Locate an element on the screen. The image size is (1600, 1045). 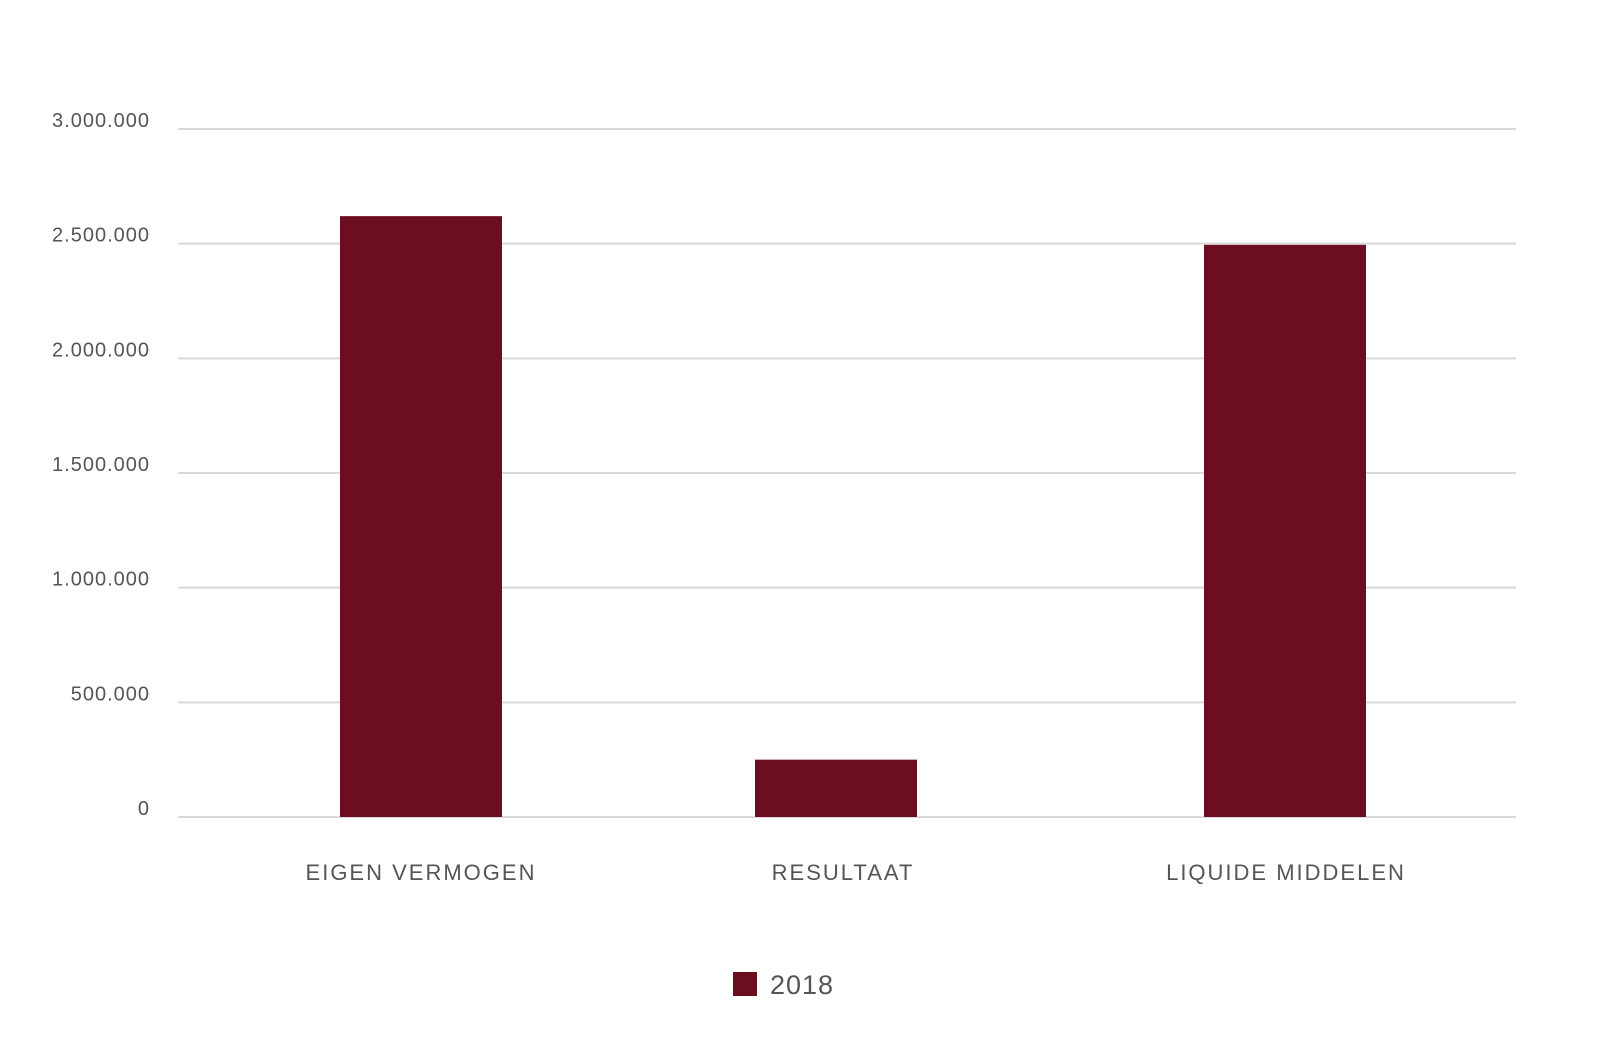
x-axis-tick-labels: EIGEN VERMOGEN RESULTAAT LIQUIDE MIDDELEN is located at coordinates (856, 872).